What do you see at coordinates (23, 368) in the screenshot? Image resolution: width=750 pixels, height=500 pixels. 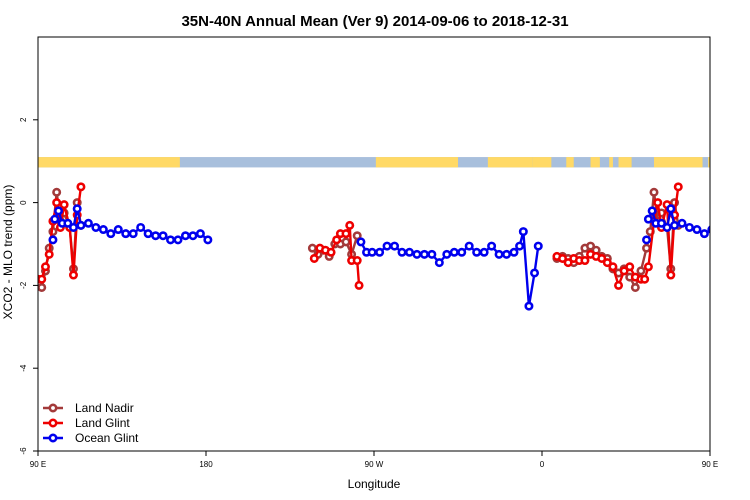 I see `y-tick-label-1: -4` at bounding box center [23, 368].